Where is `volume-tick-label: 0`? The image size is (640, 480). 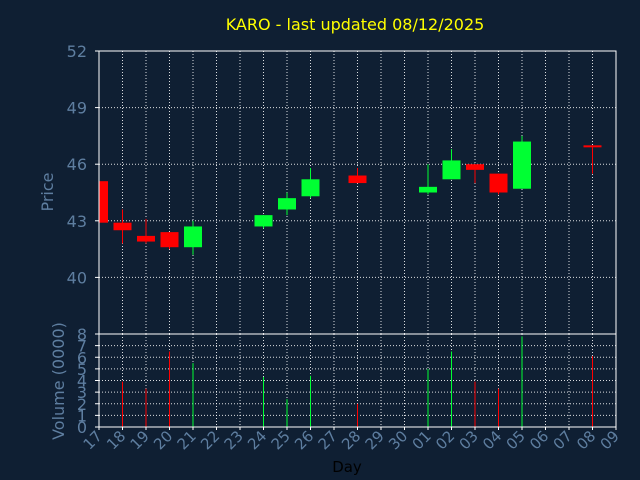
volume-tick-label: 0 is located at coordinates (82, 427).